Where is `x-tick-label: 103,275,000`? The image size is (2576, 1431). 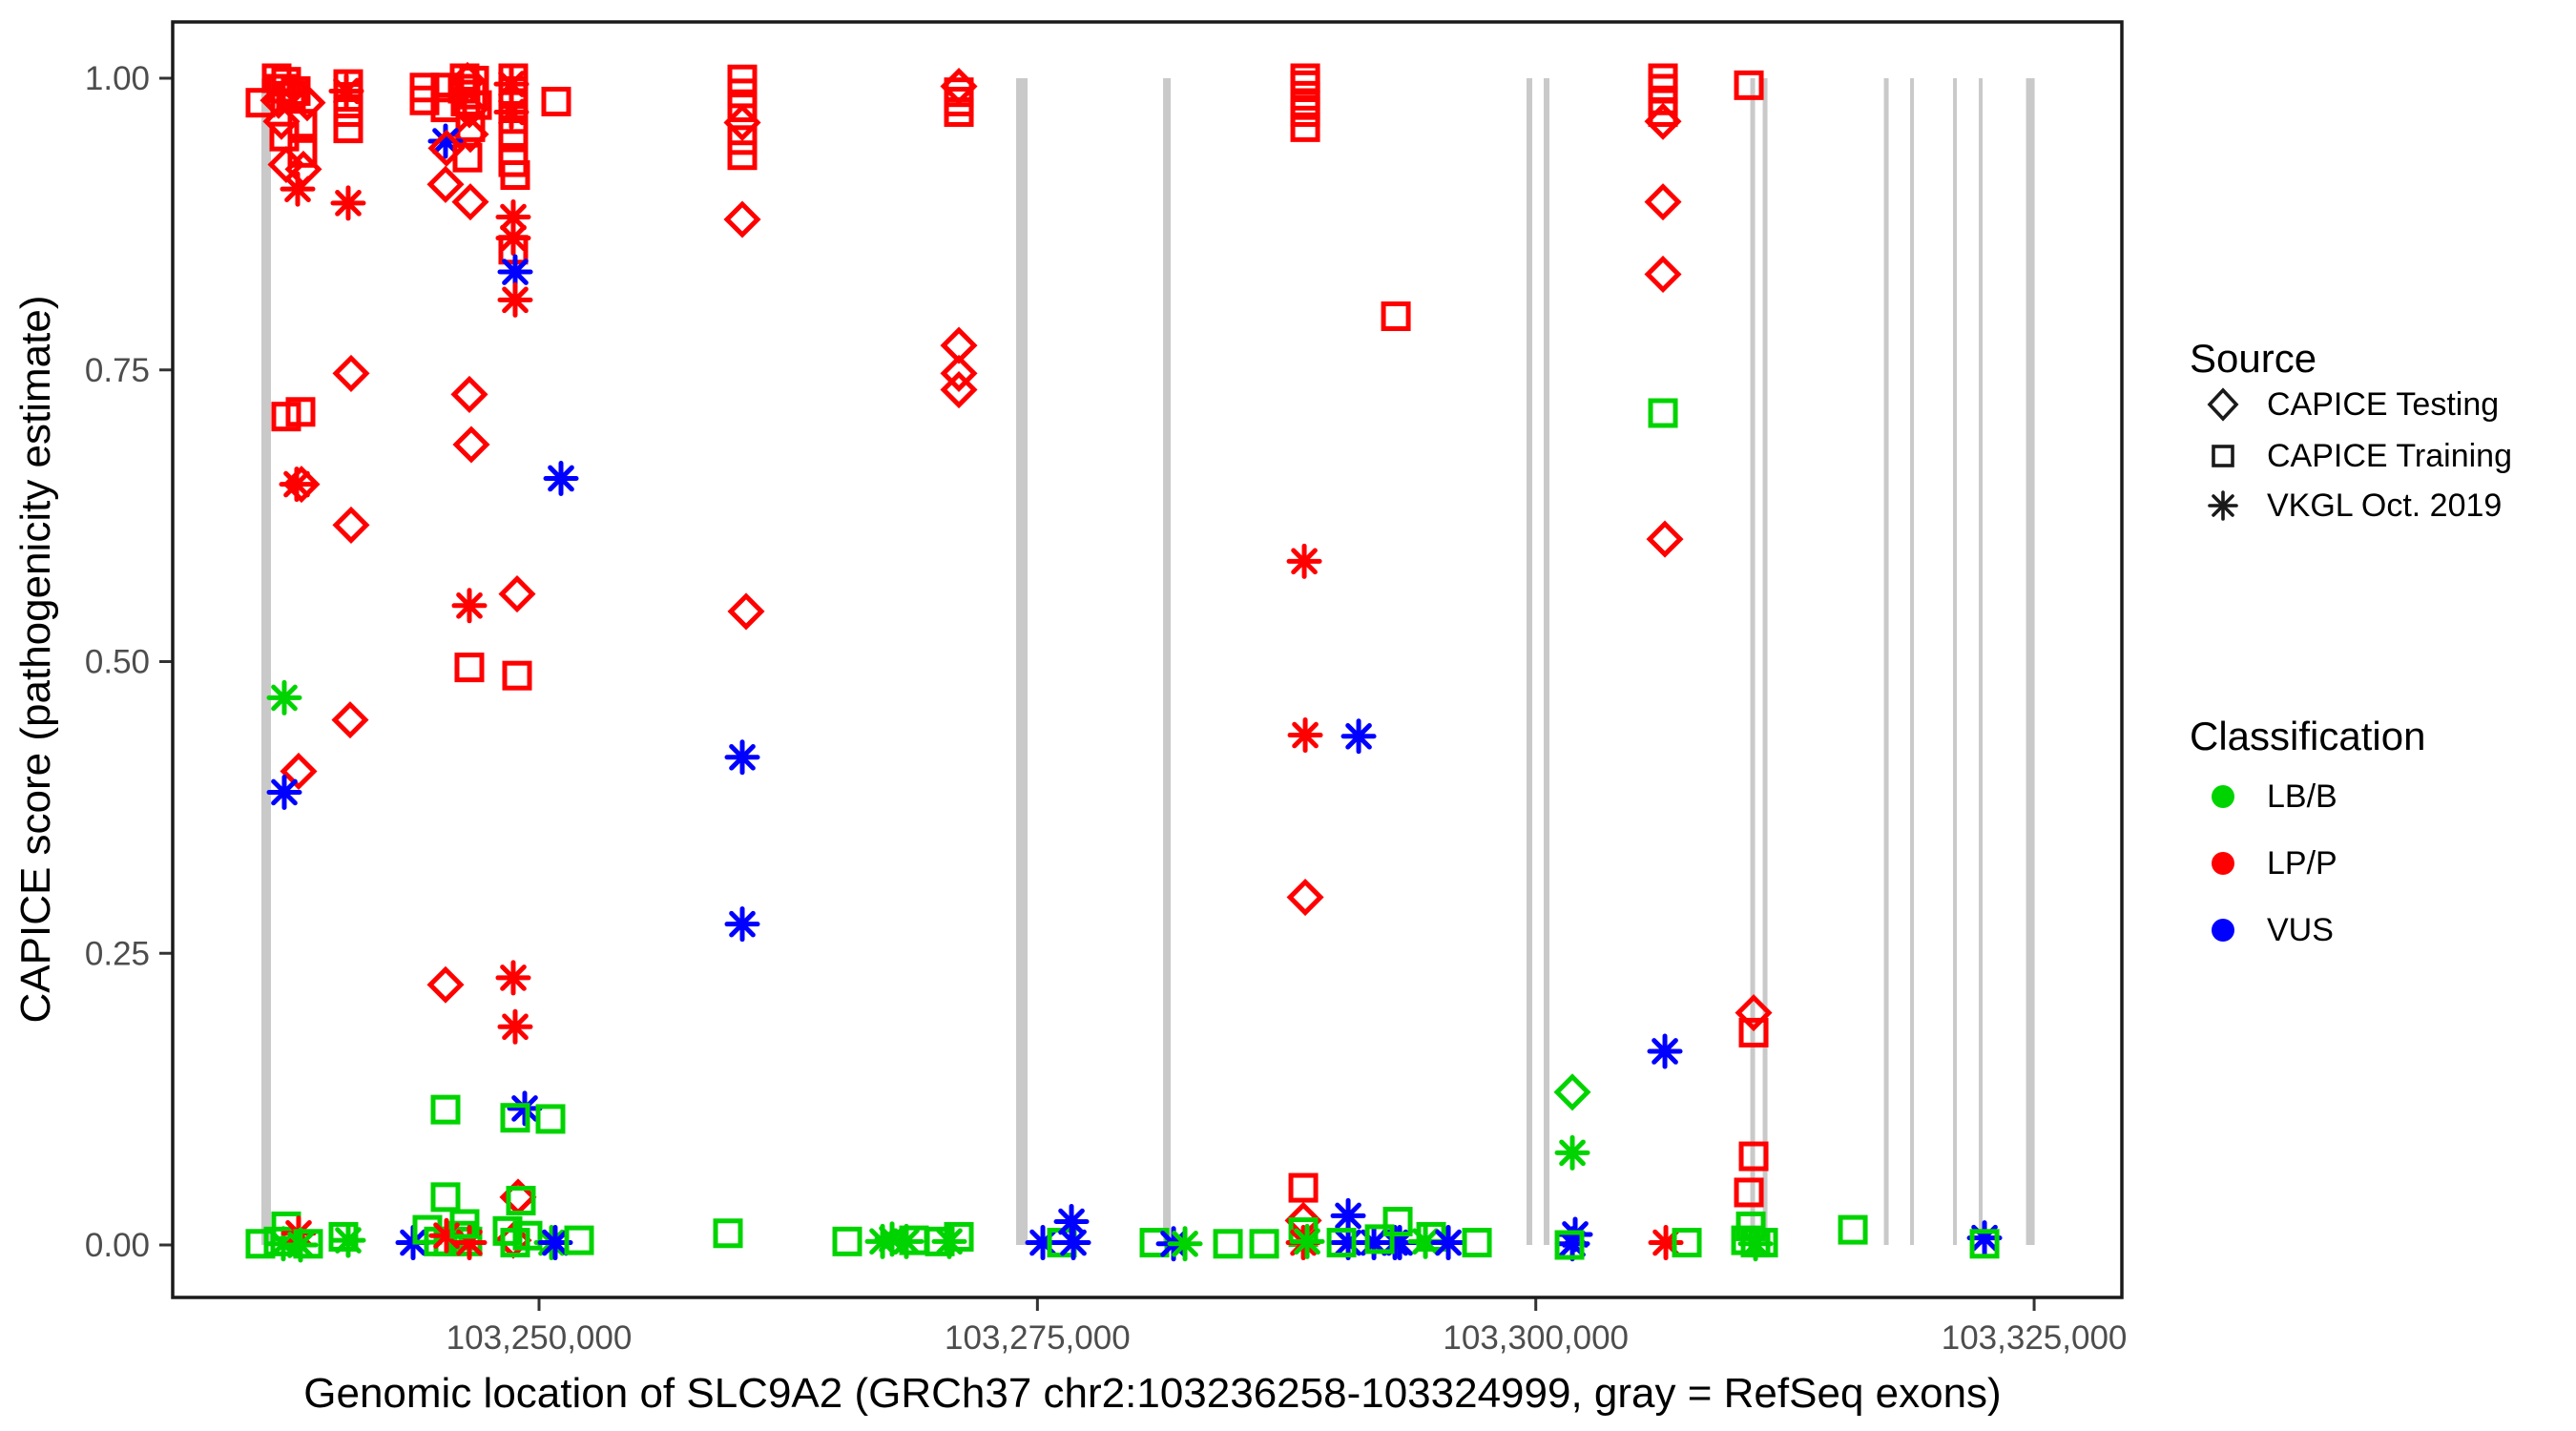
x-tick-label: 103,275,000 is located at coordinates (1038, 1338).